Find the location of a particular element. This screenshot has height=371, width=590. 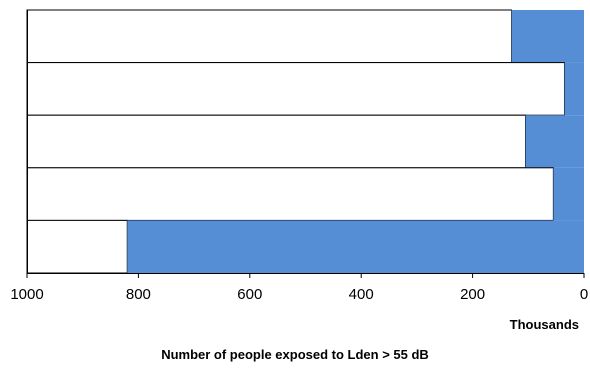

x-axis-ticks: 1000 800 600 400 200 0 is located at coordinates (299, 288).